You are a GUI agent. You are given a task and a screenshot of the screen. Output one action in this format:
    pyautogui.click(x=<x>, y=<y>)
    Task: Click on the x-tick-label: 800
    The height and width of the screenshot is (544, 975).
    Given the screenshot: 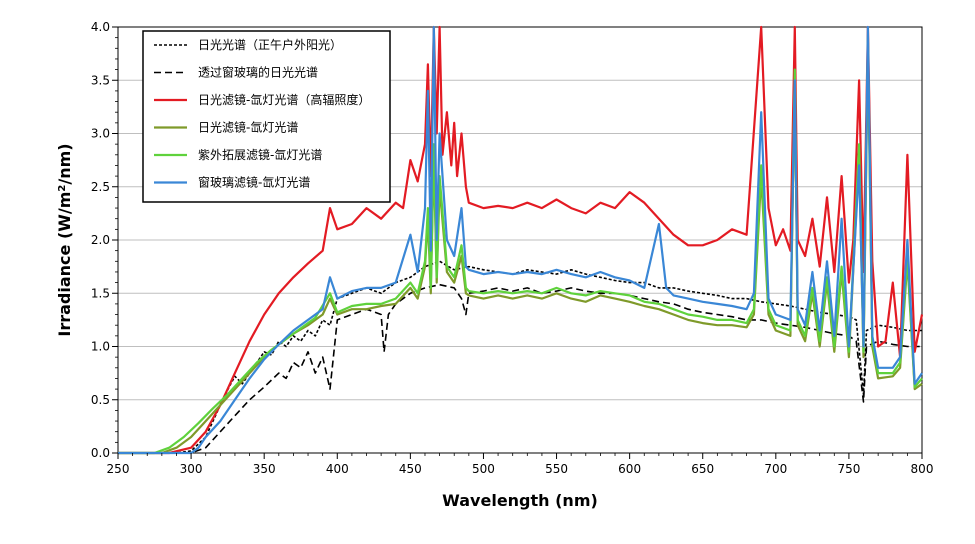 What is the action you would take?
    pyautogui.click(x=922, y=469)
    